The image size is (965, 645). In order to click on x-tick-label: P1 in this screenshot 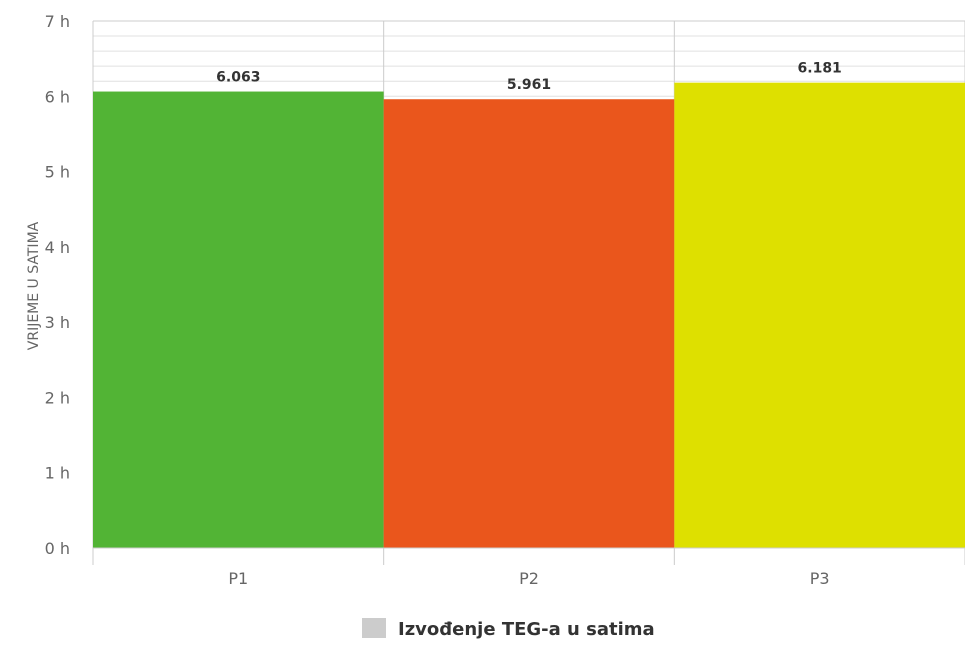, I will do `click(238, 578)`.